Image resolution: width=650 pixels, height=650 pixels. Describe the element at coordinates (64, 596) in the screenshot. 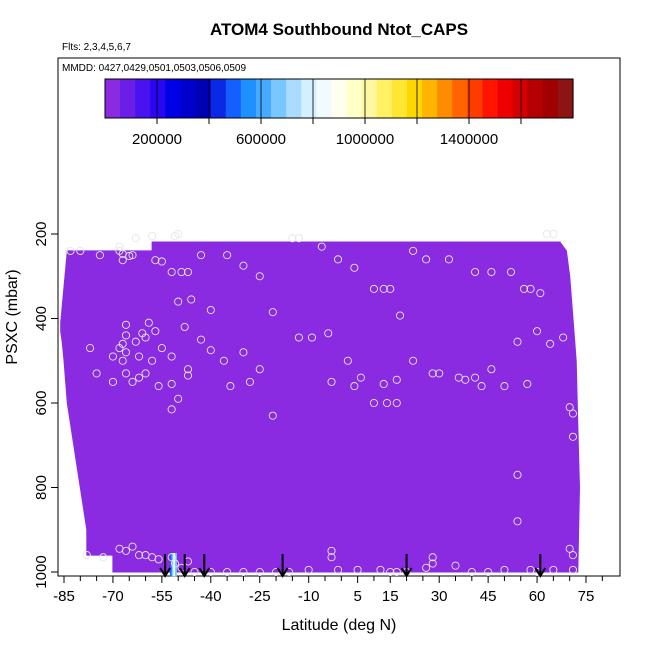

I see `x-tick-label: -85` at that location.